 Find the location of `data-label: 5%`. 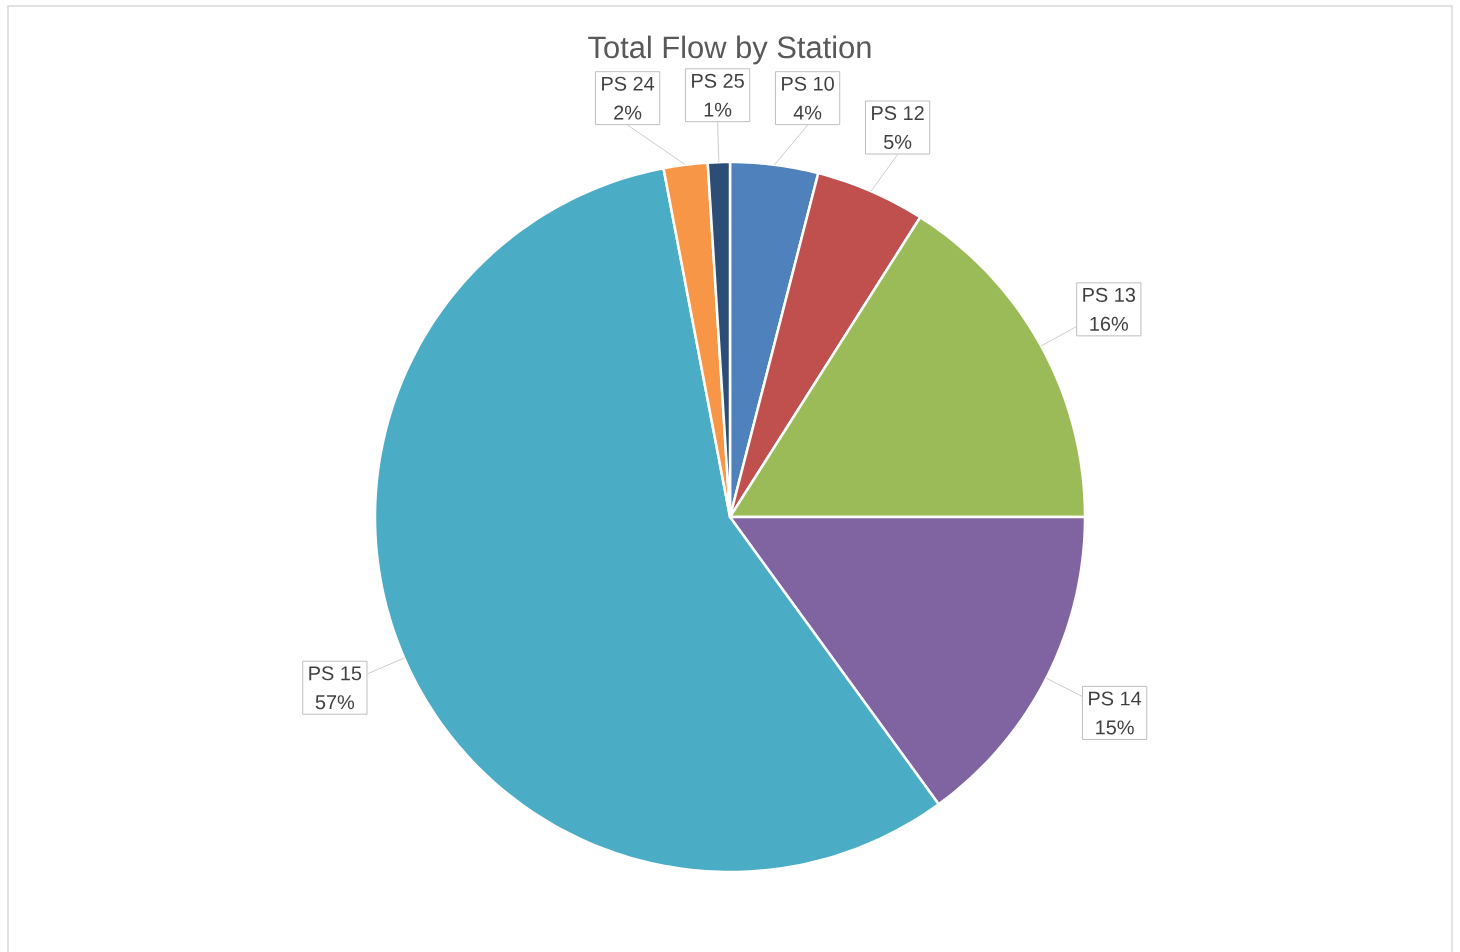

data-label: 5% is located at coordinates (897, 141).